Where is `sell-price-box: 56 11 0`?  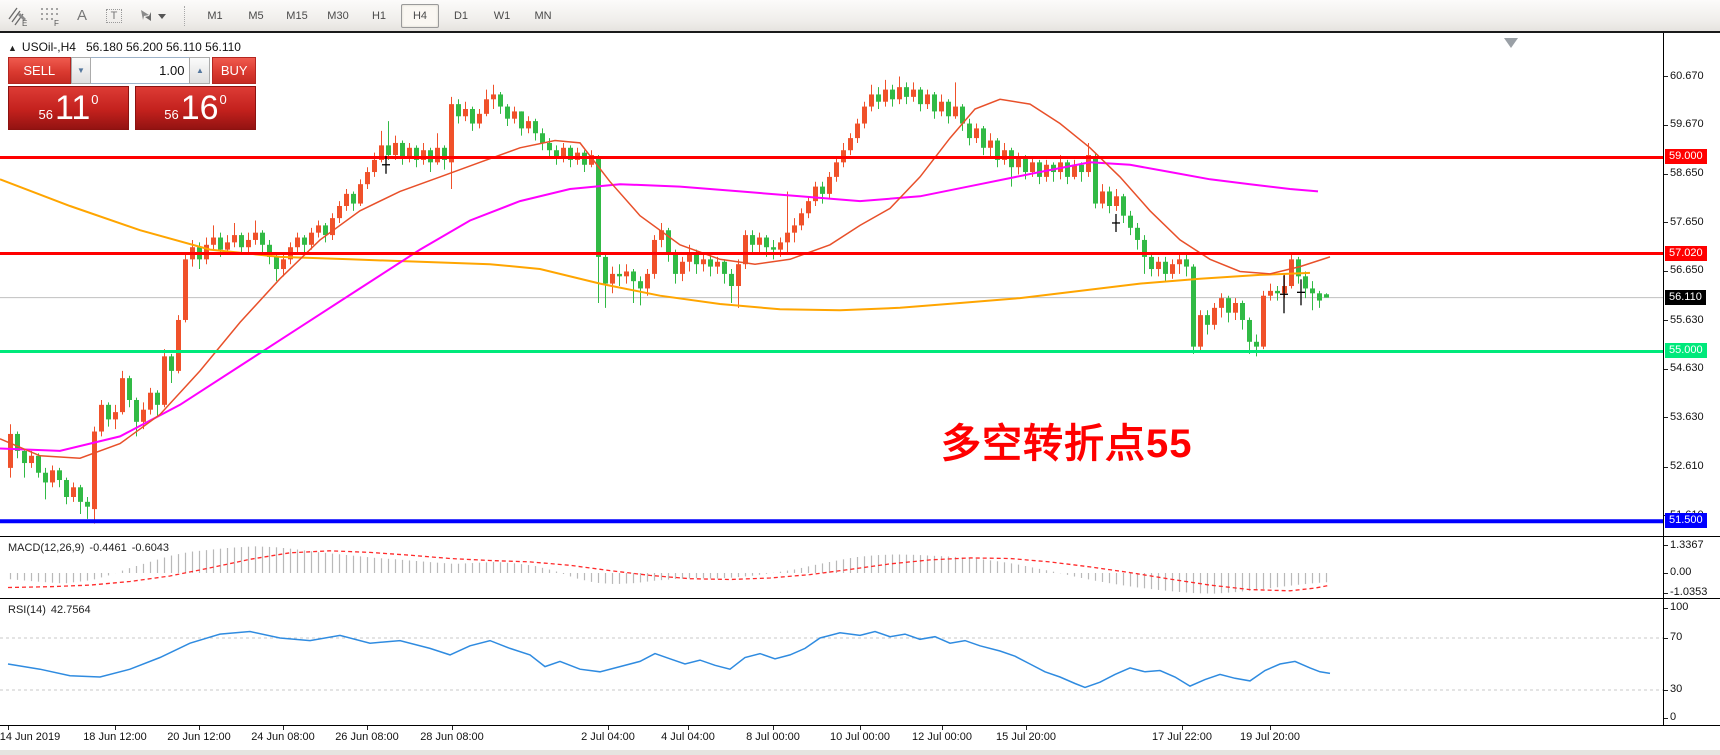 sell-price-box: 56 11 0 is located at coordinates (68, 108).